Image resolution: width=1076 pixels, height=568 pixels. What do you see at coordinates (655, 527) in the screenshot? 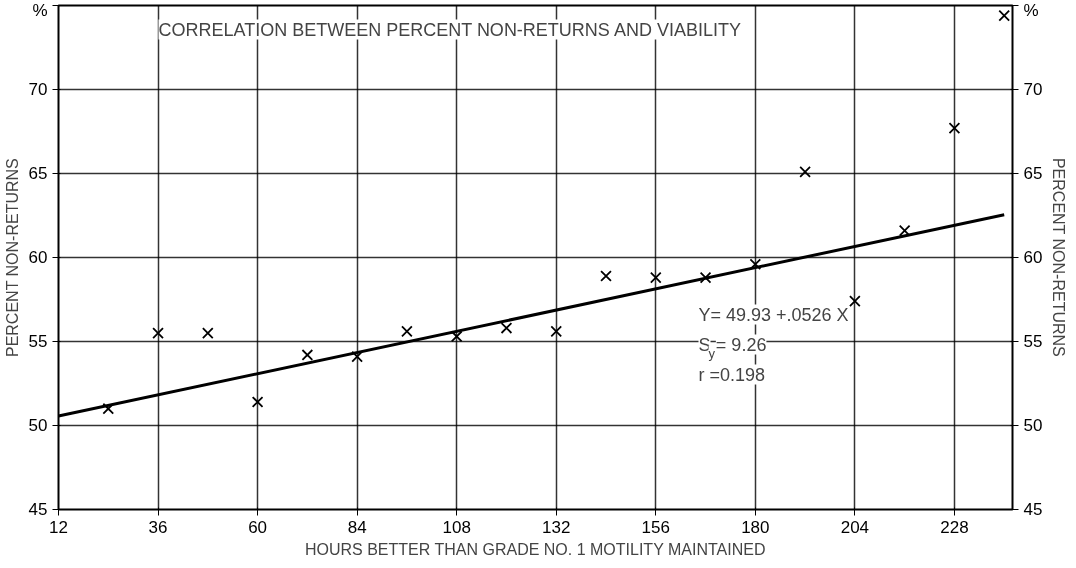
I see `x-tick-label: 156` at bounding box center [655, 527].